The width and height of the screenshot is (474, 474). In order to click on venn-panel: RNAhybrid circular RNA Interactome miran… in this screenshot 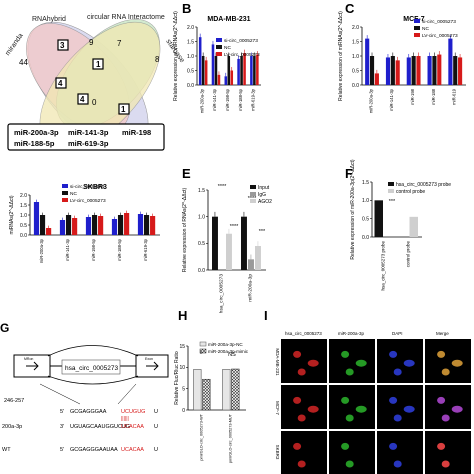, I will do `click(95, 82)`.